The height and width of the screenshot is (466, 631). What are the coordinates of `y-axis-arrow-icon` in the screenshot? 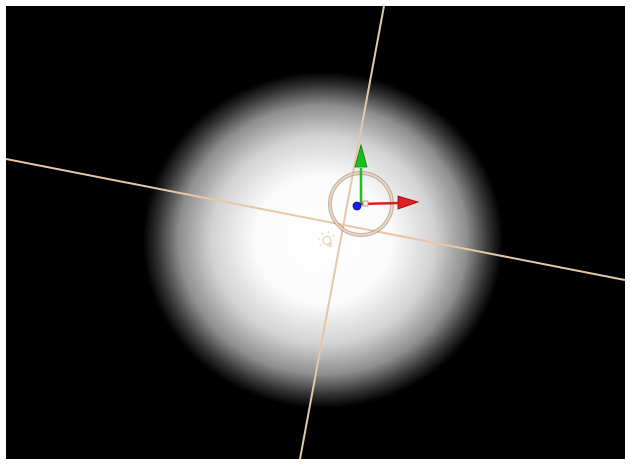 It's located at (361, 155).